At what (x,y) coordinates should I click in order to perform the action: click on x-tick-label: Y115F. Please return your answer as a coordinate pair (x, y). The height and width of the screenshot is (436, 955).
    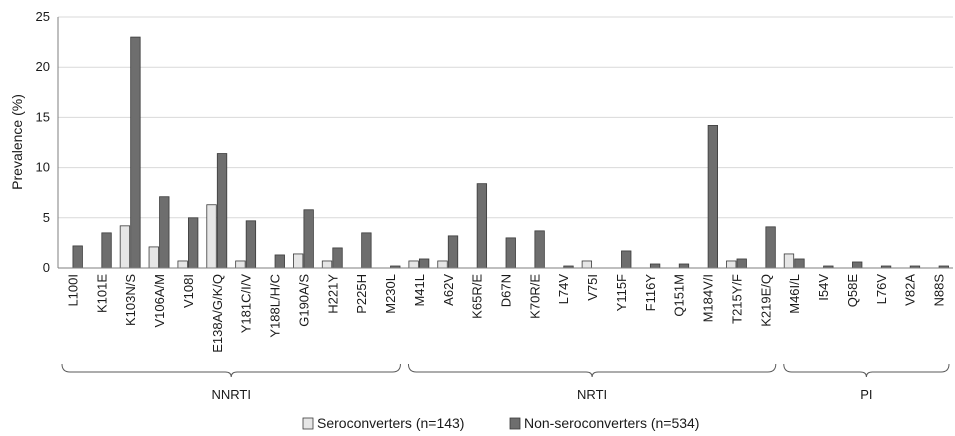
    Looking at the image, I should click on (621, 292).